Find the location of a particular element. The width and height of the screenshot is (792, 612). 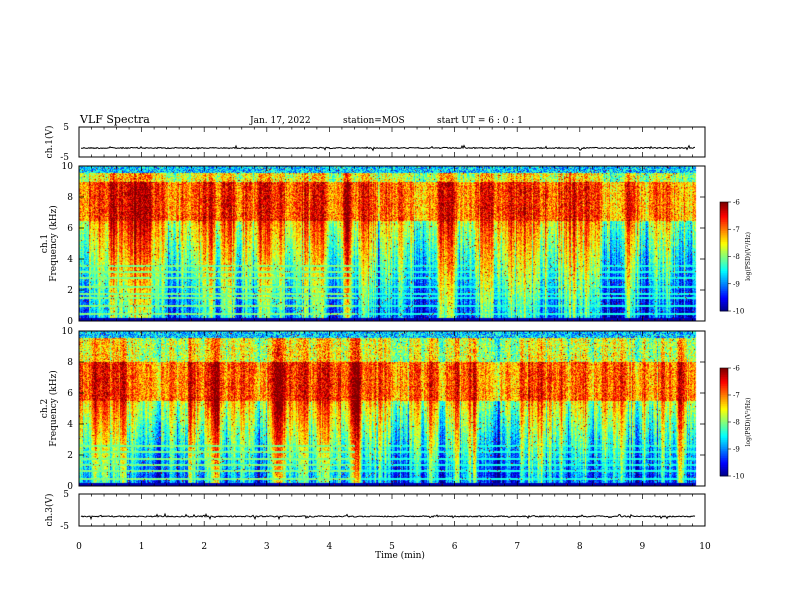

time-axis: Time (min) 0 1 2 3 4 5 6 7 8 9 10 is located at coordinates (393, 551).